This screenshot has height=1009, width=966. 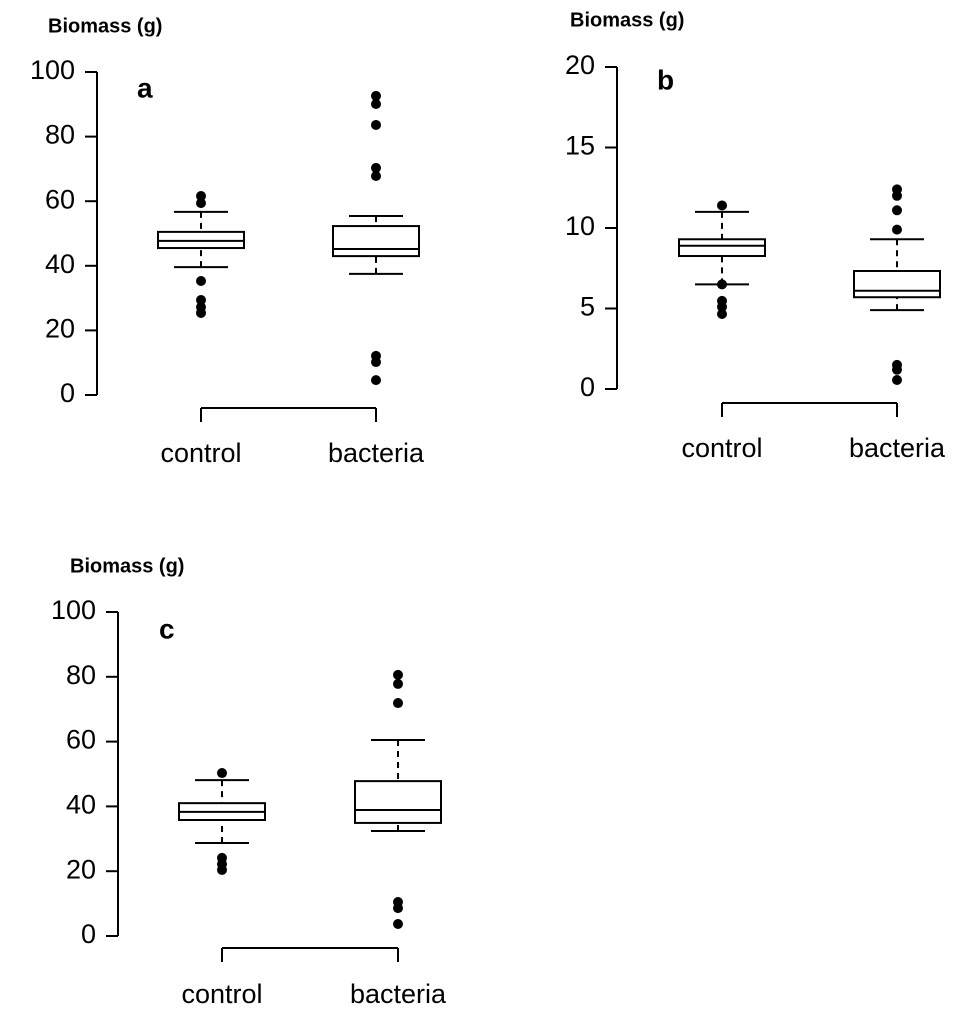 What do you see at coordinates (580, 146) in the screenshot?
I see `y-tick-label: 15` at bounding box center [580, 146].